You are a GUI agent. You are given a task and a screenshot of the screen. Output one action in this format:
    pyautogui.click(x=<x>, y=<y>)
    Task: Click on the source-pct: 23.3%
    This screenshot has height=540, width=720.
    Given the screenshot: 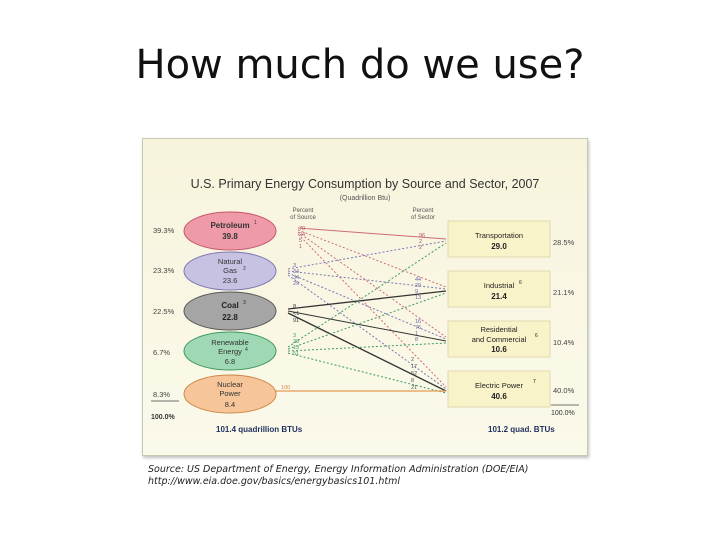 What is the action you would take?
    pyautogui.click(x=164, y=270)
    